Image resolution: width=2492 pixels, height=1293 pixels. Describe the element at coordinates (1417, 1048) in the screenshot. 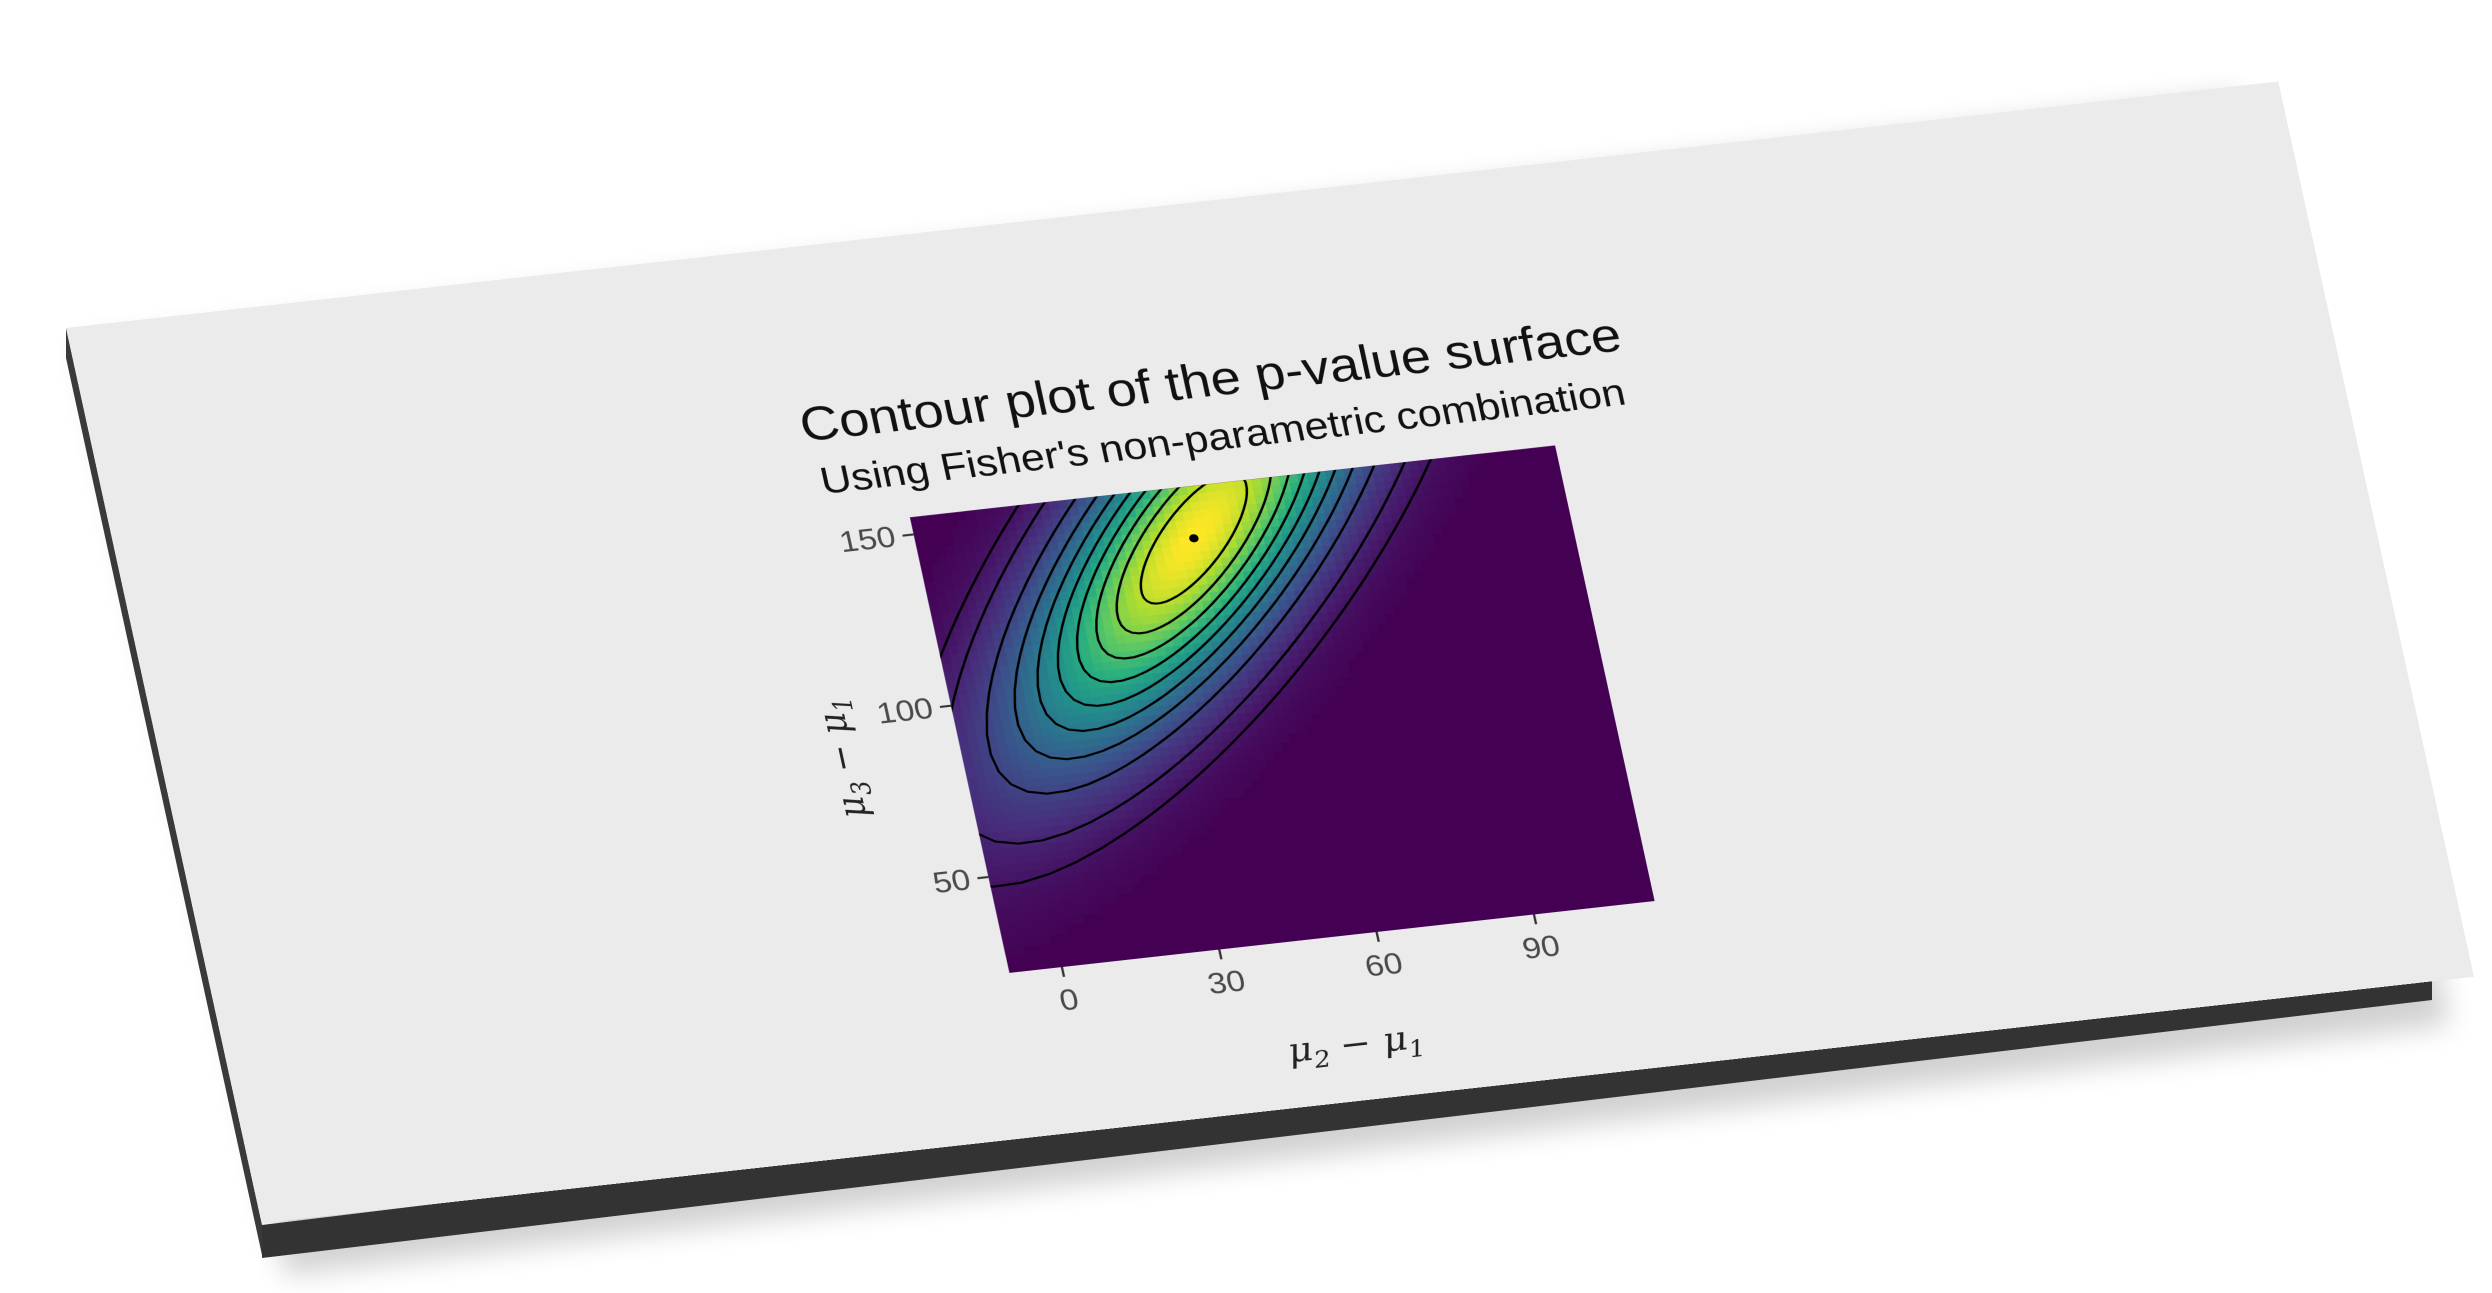

I see `x-axis-label-sub2: 1` at that location.